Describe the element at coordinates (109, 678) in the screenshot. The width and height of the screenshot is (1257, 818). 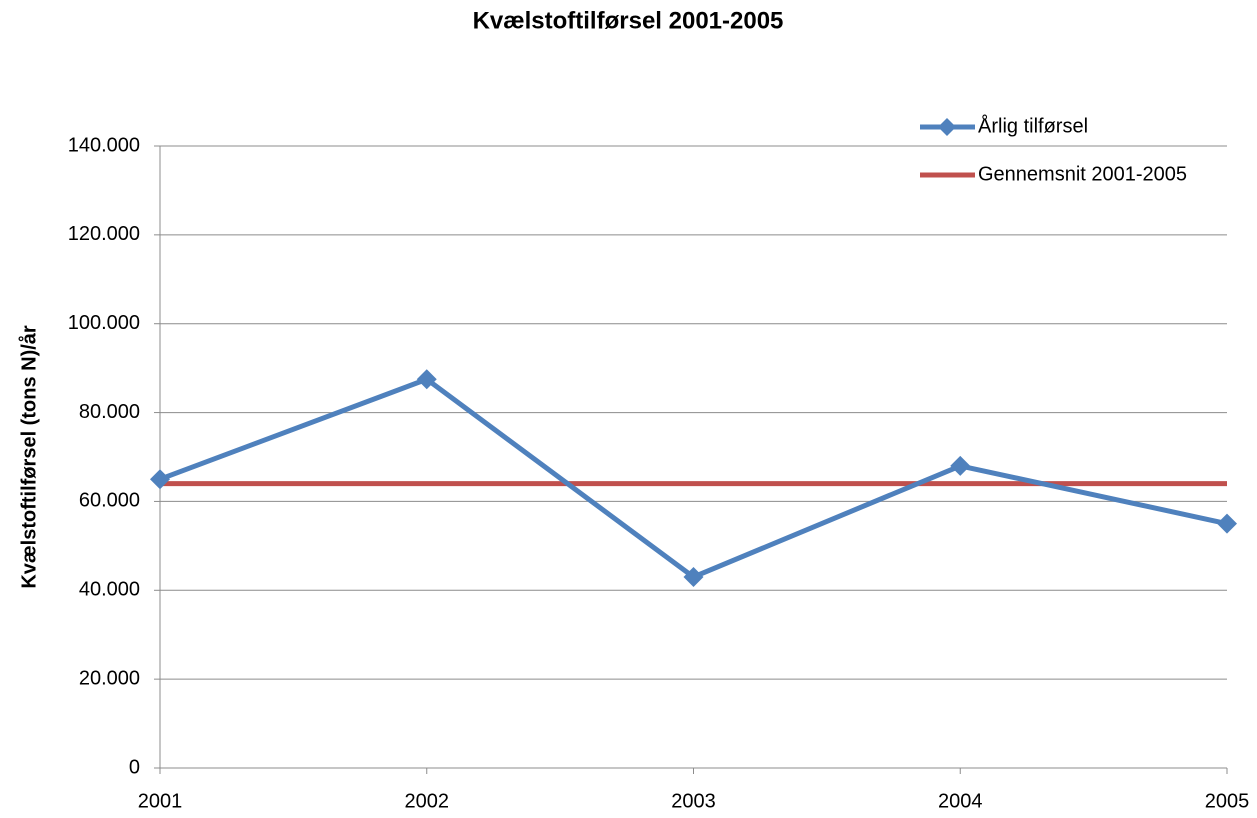
I see `y-tick-label: 20.000` at that location.